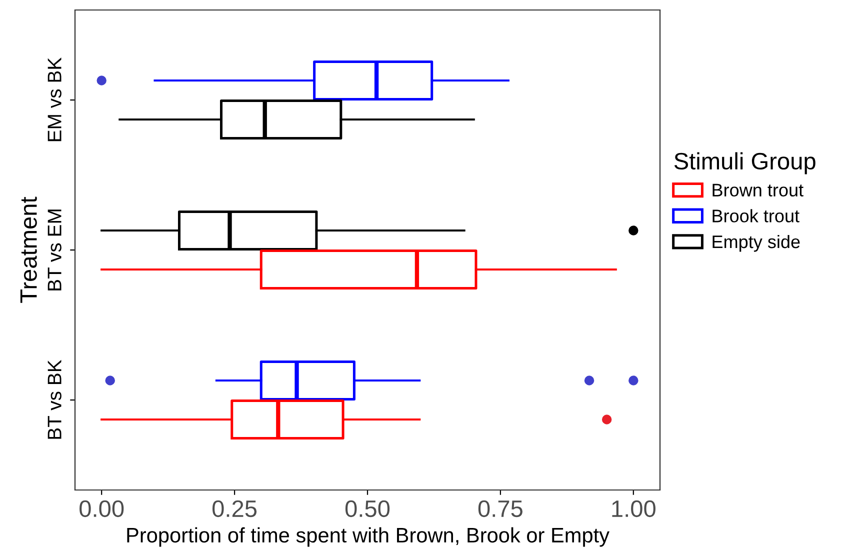  Describe the element at coordinates (756, 215) in the screenshot. I see `legend-label: Brook trout` at that location.